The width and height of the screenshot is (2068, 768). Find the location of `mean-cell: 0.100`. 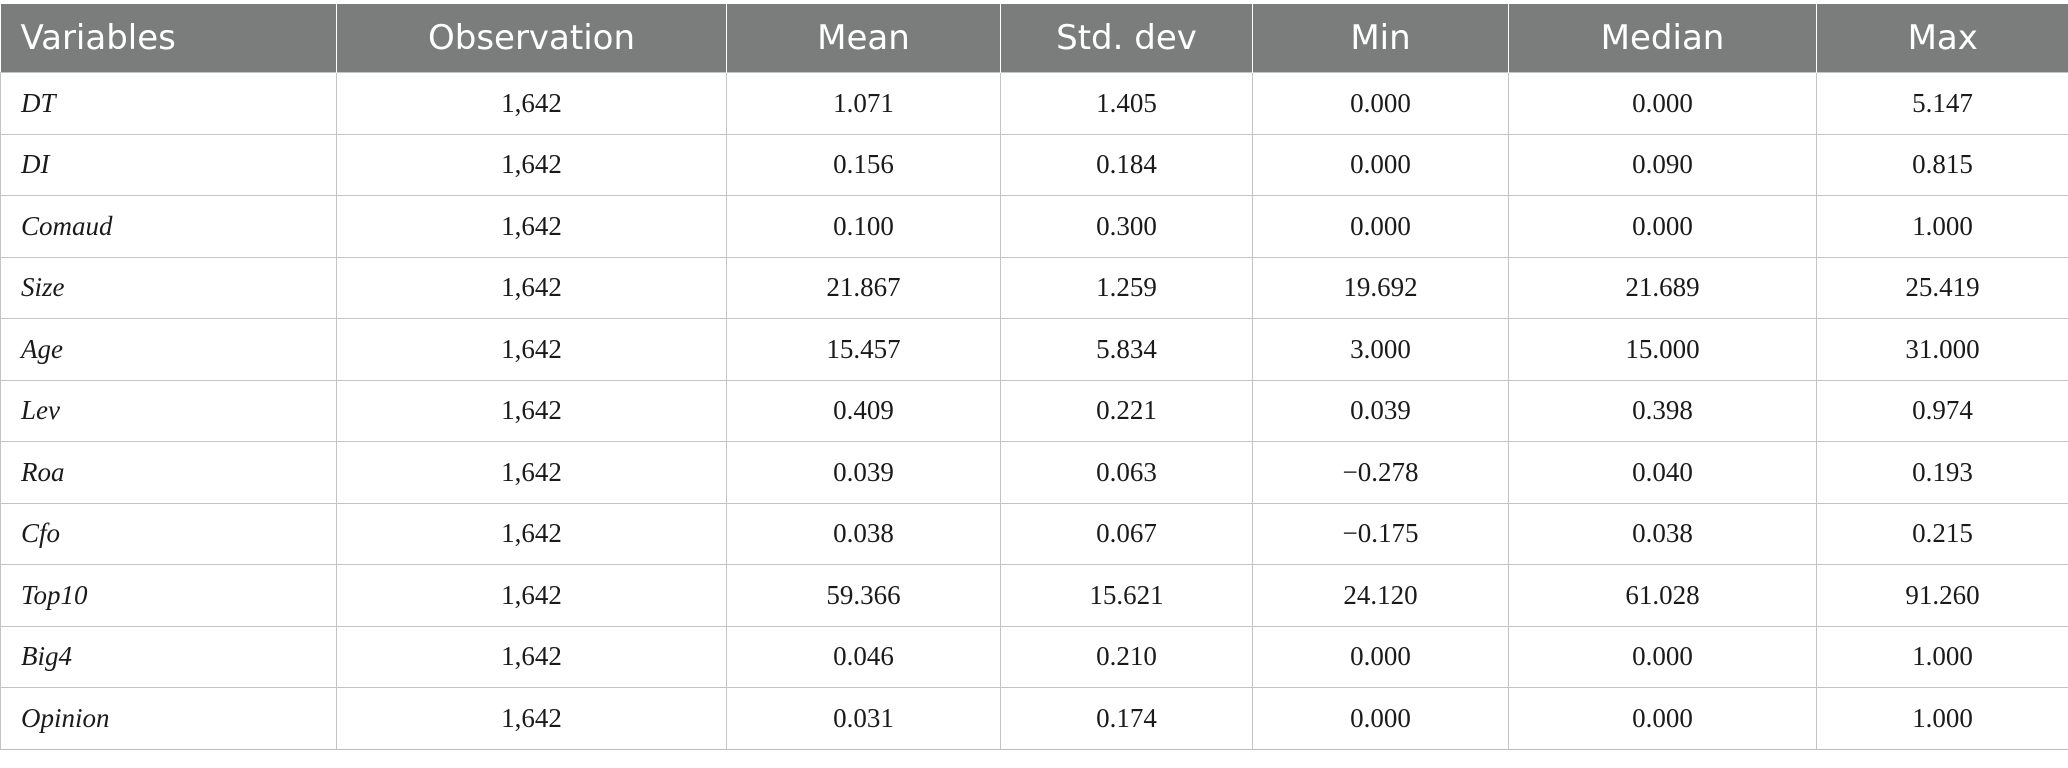

mean-cell: 0.100 is located at coordinates (863, 226).